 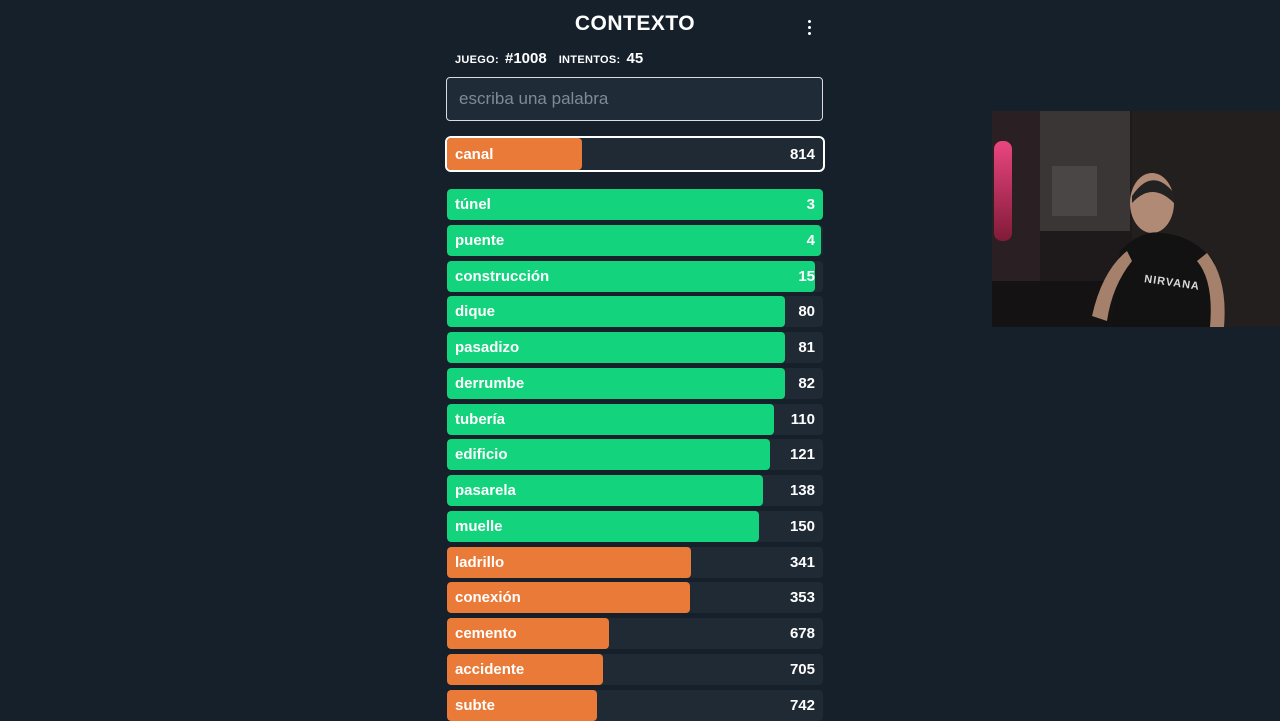 What do you see at coordinates (473, 204) in the screenshot?
I see `guess-word: túnel` at bounding box center [473, 204].